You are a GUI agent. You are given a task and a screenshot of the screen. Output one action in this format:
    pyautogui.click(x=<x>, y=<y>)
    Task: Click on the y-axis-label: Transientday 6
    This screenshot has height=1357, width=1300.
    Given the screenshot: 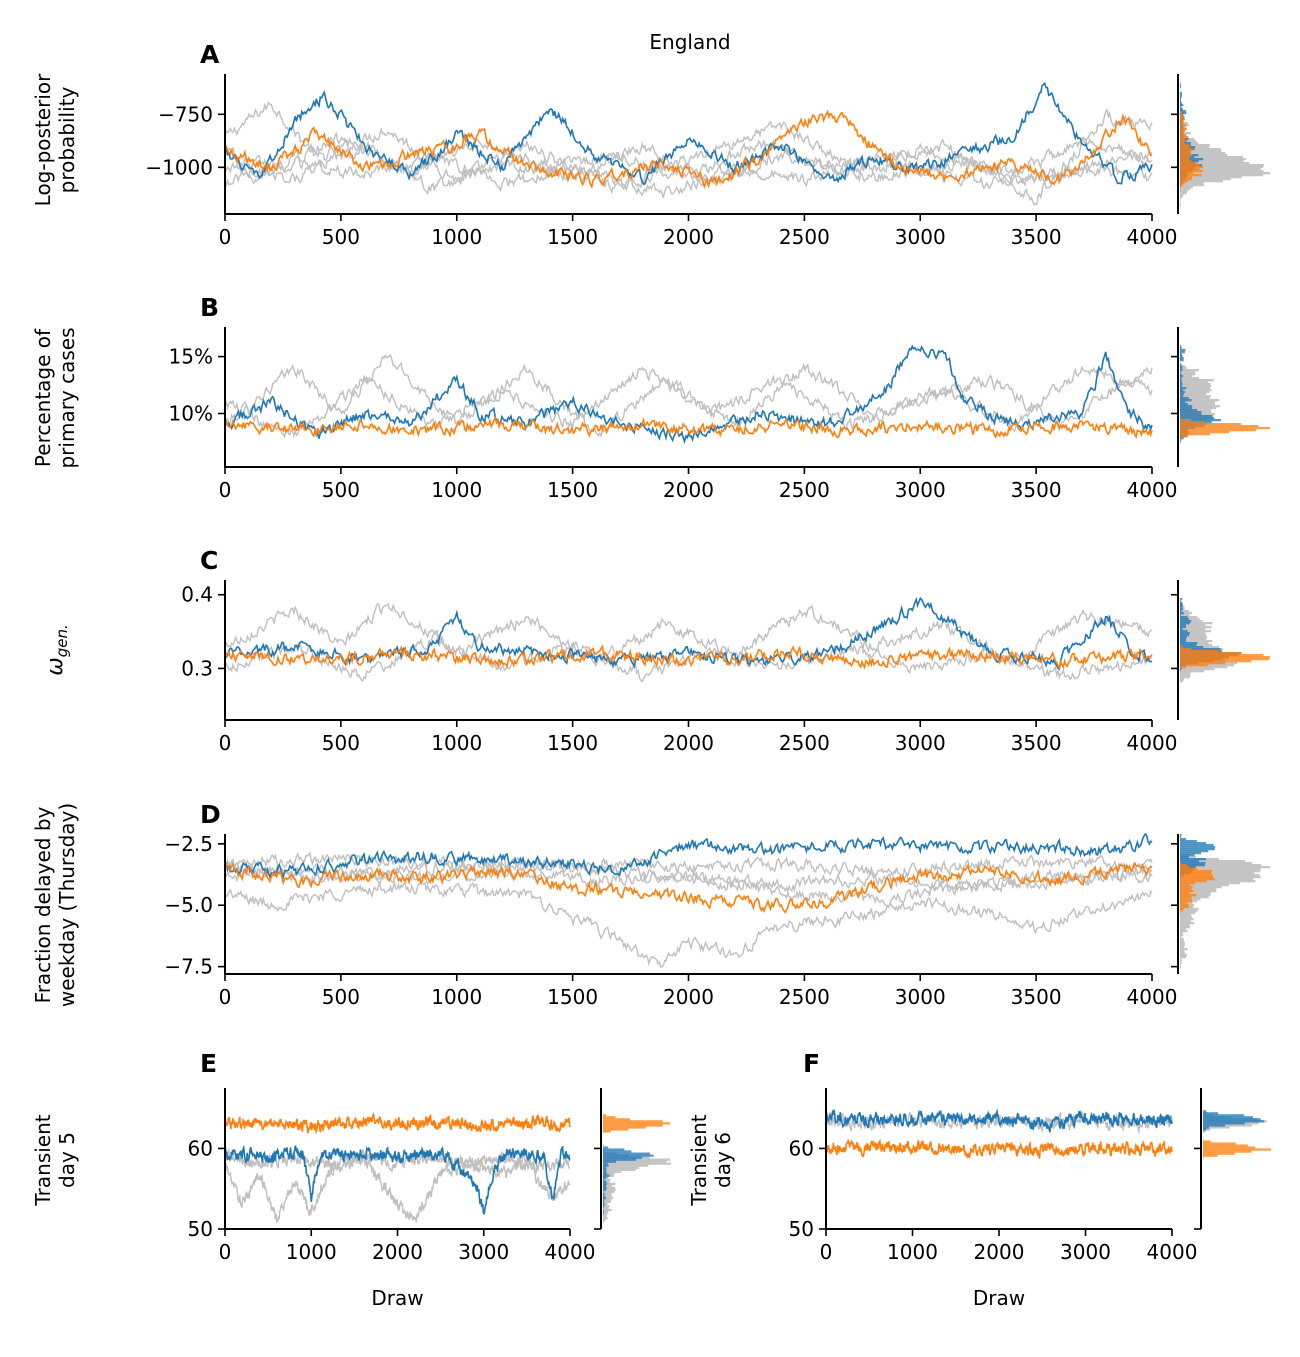 What is the action you would take?
    pyautogui.click(x=711, y=1160)
    